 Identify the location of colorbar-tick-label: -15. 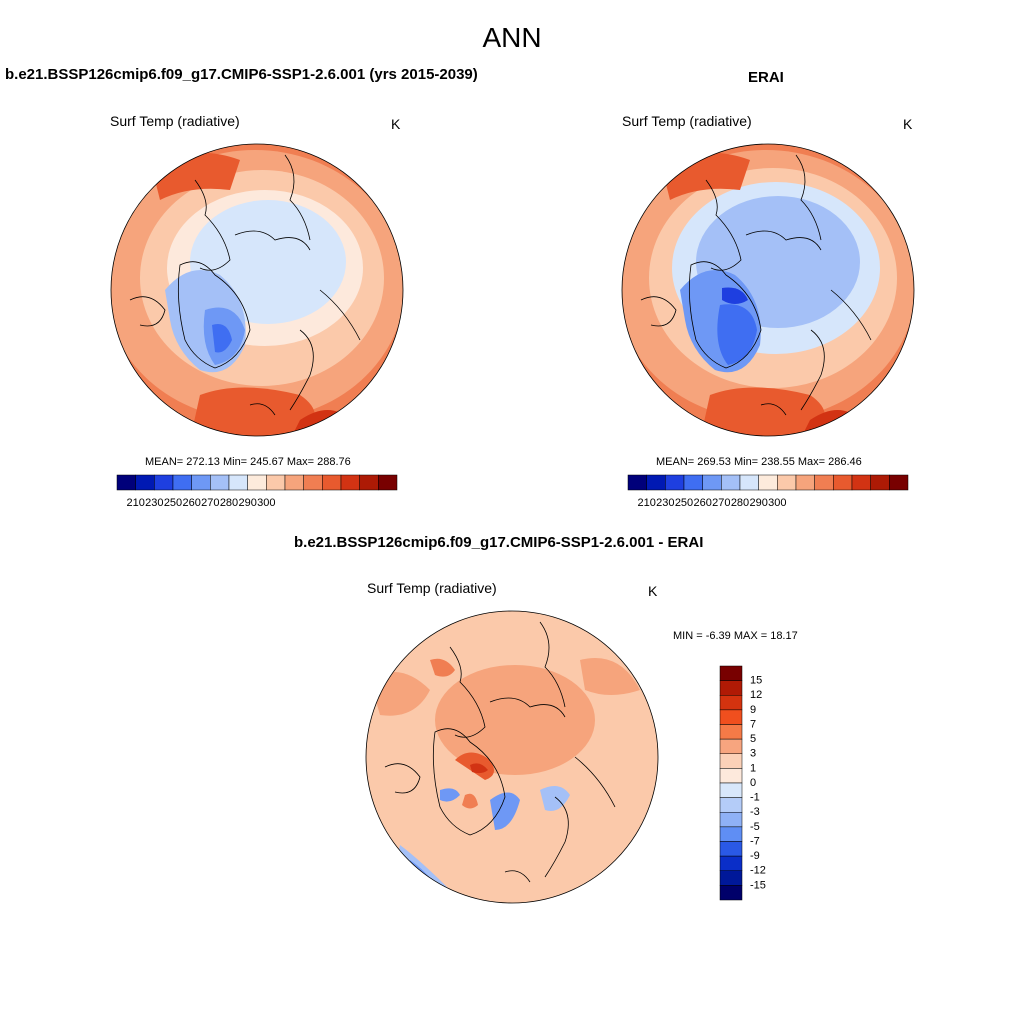
(758, 885).